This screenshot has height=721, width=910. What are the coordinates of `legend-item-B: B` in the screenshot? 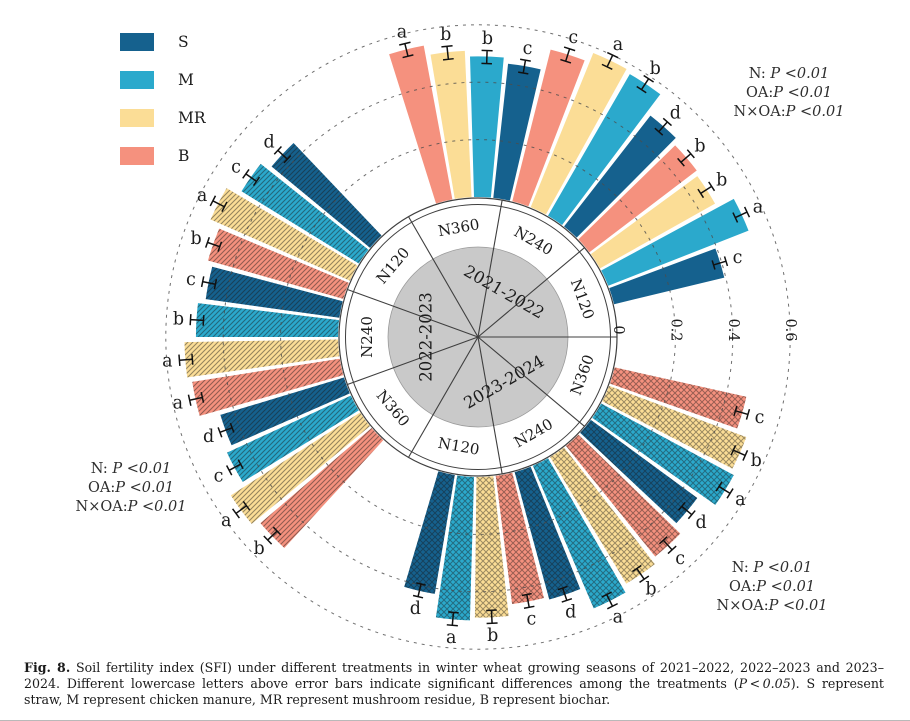 It's located at (154, 156).